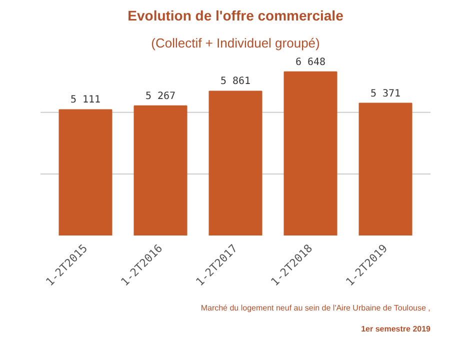 The image size is (460, 338). I want to click on data-label: 5 371, so click(385, 94).